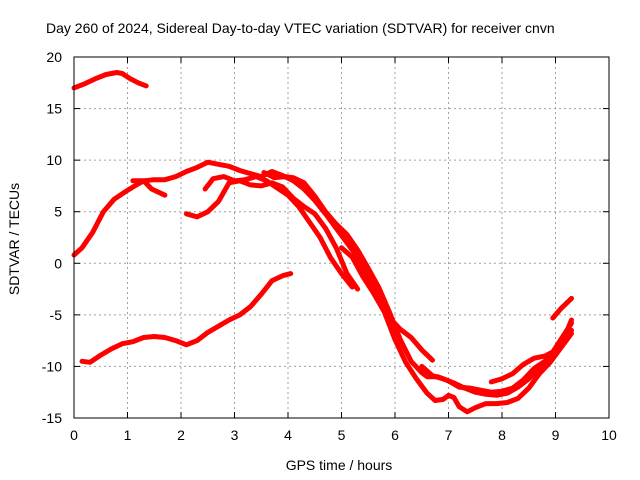  What do you see at coordinates (54, 57) in the screenshot?
I see `y-tick-label: 20` at bounding box center [54, 57].